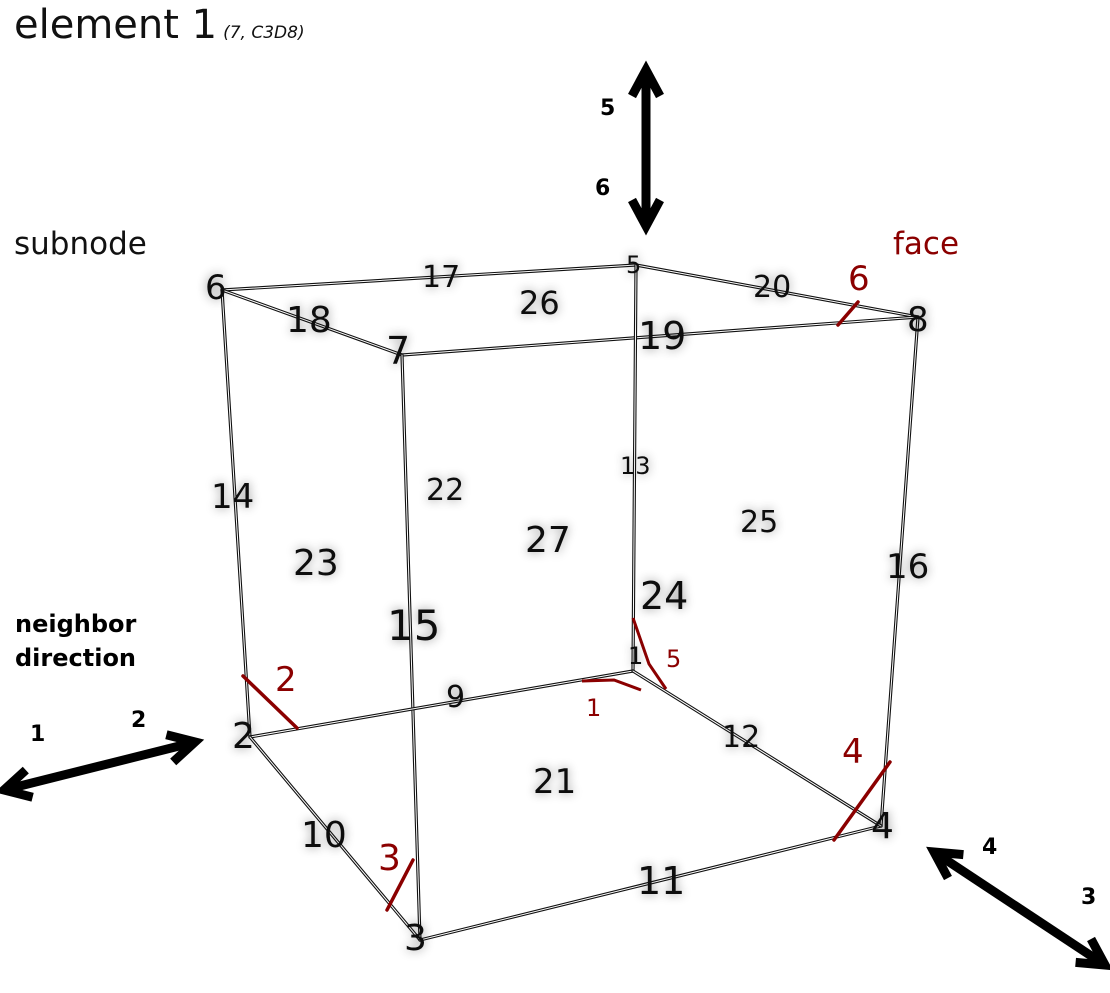  What do you see at coordinates (445, 490) in the screenshot?
I see `face-node-22: 22` at bounding box center [445, 490].